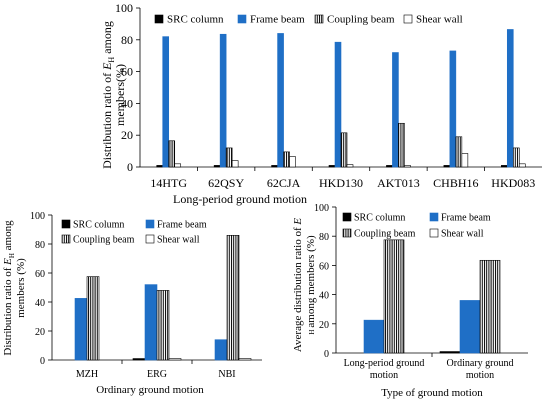  I want to click on chart3-bar-ordinary-ground-motion-src-column, so click(450, 352).